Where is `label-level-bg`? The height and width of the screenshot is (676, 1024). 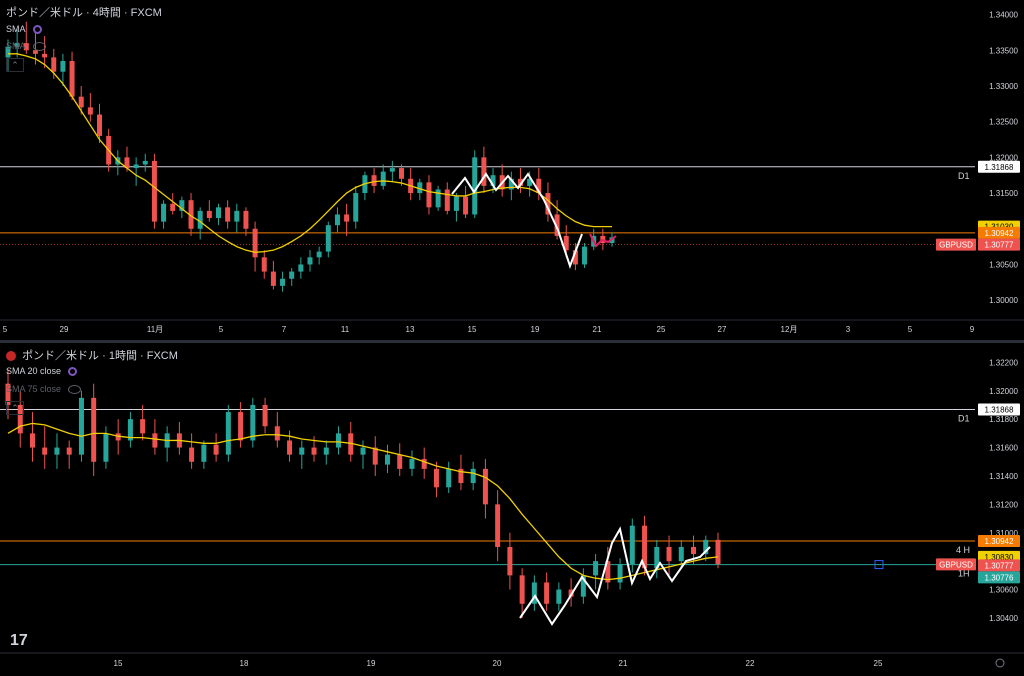
label-level-bg is located at coordinates (999, 409).